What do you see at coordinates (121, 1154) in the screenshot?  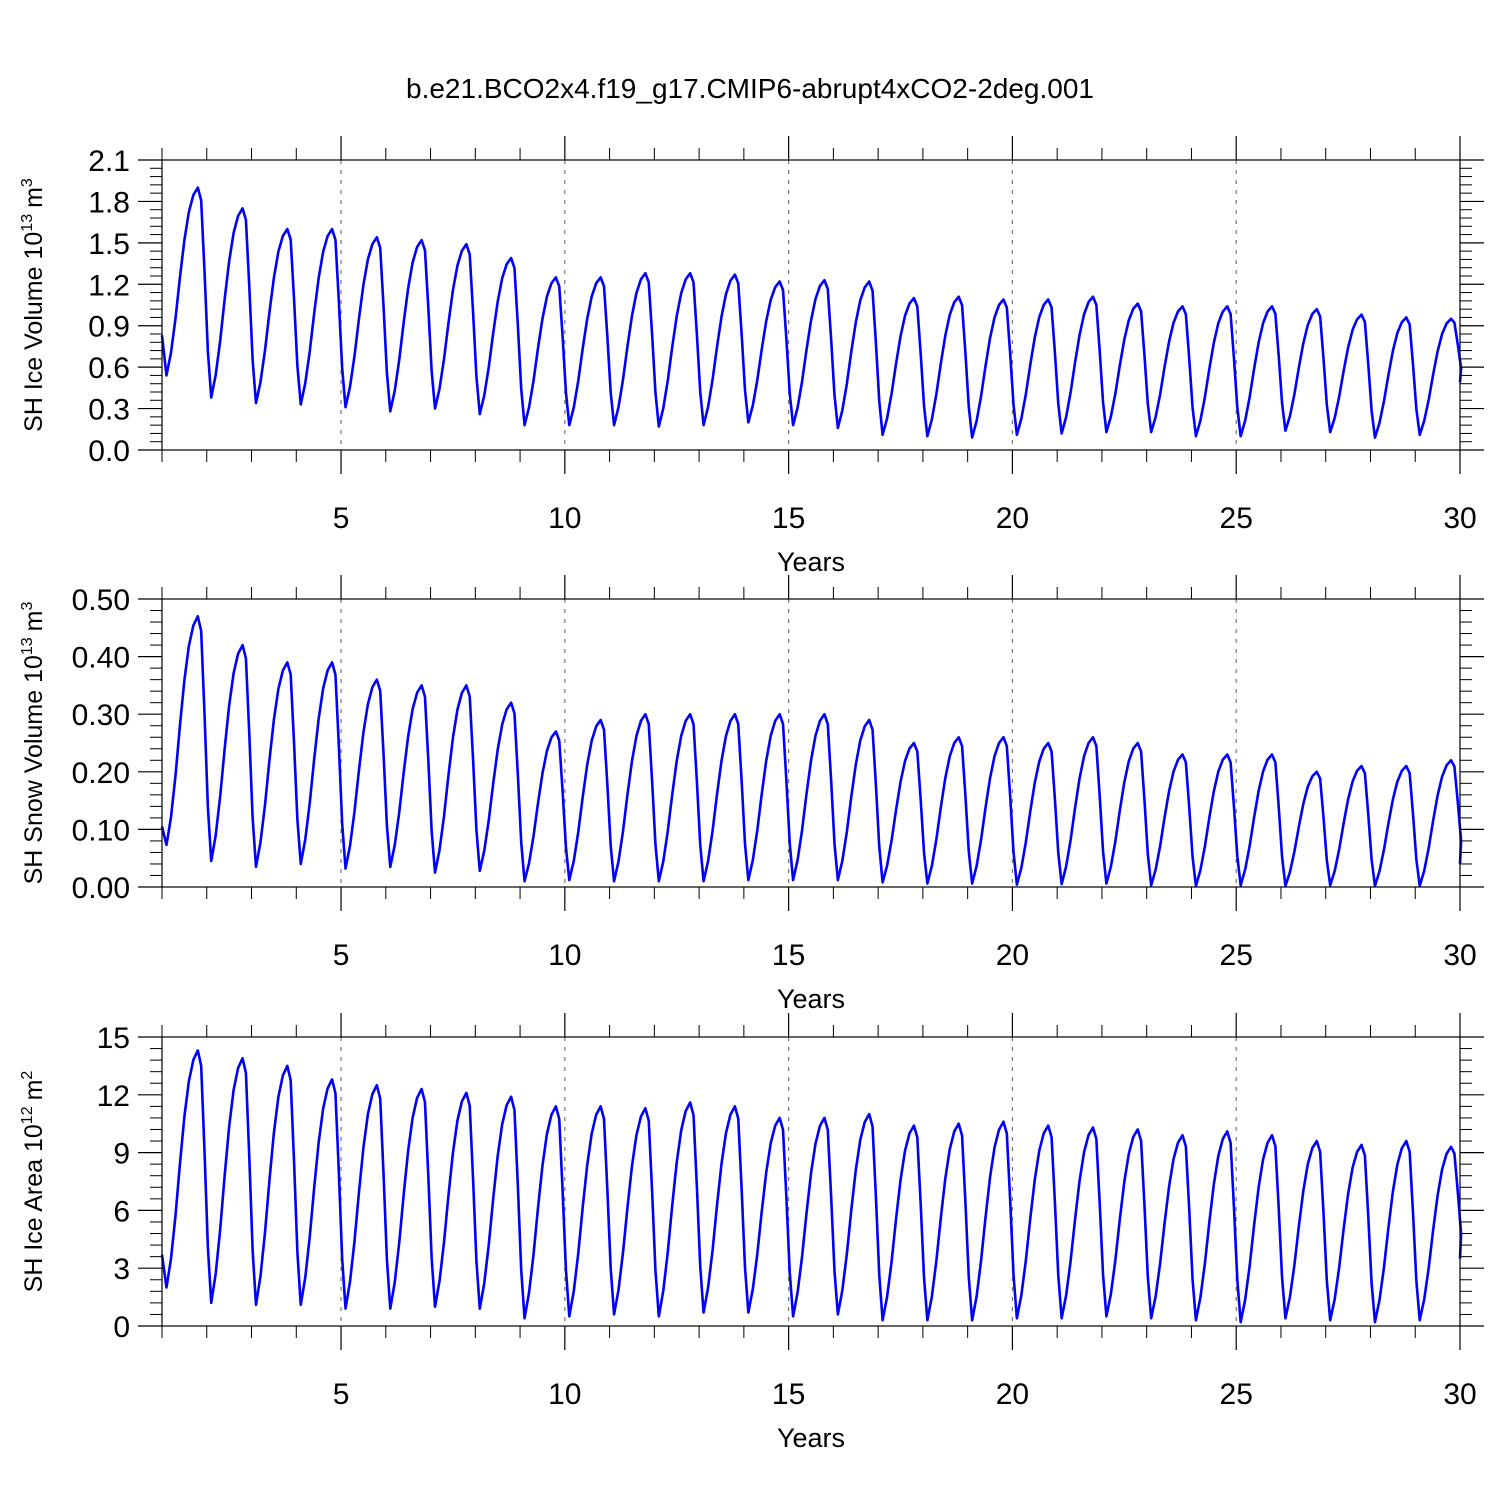 I see `y-tick-label: 9` at bounding box center [121, 1154].